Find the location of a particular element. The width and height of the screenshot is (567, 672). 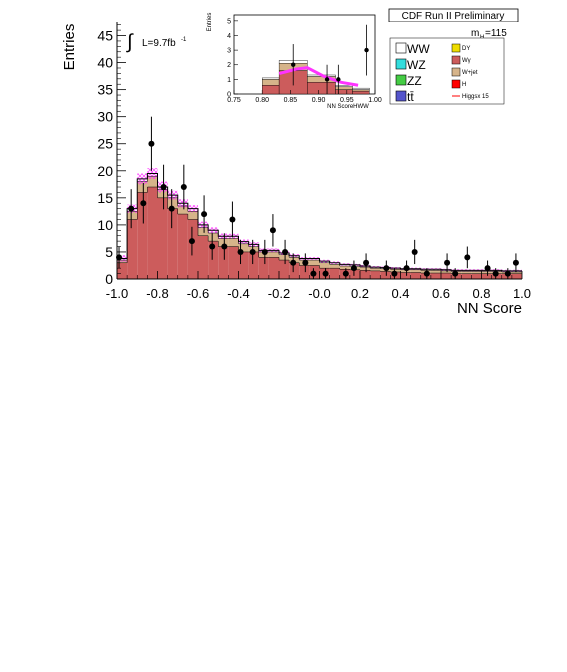

inset-y-tick-label: 1 is located at coordinates (229, 80).